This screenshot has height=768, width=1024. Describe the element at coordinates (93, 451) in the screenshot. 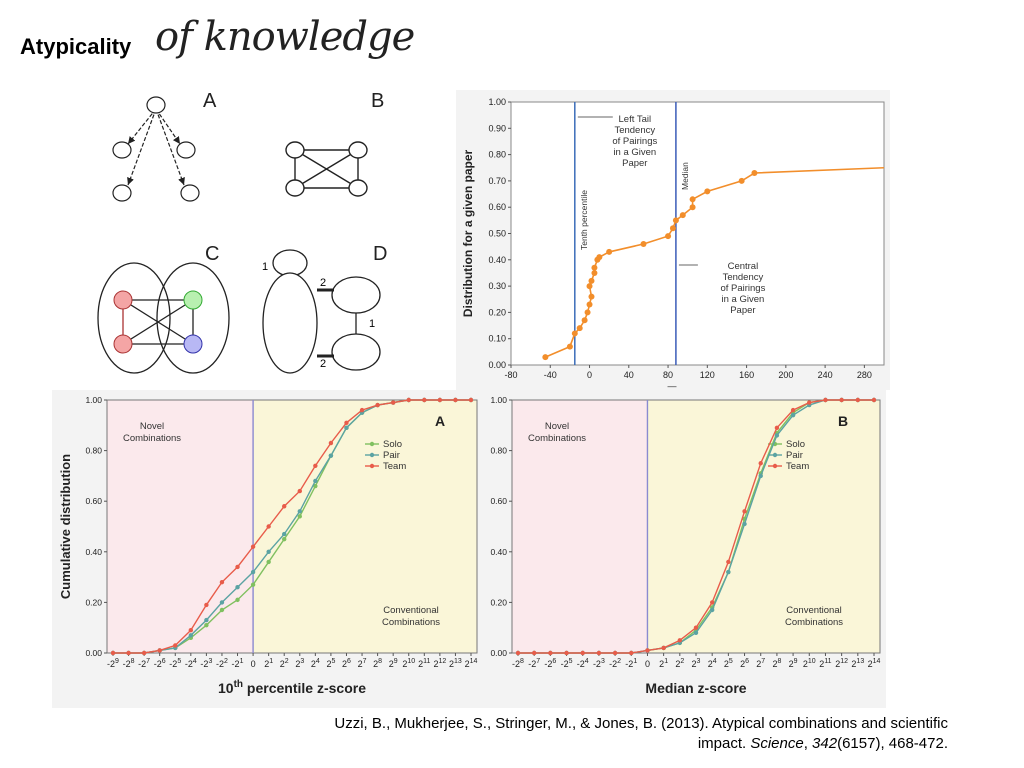

I see `y-tick-label: 0.80` at that location.